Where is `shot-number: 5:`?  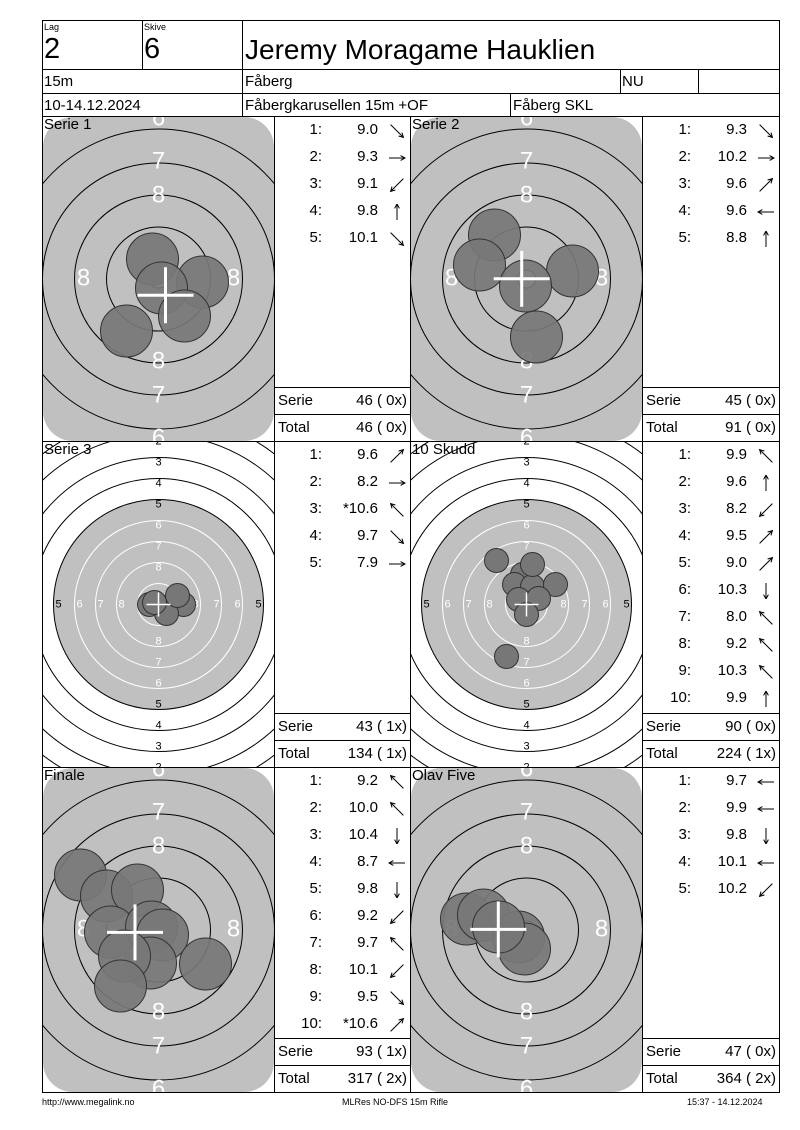 shot-number: 5: is located at coordinates (315, 562).